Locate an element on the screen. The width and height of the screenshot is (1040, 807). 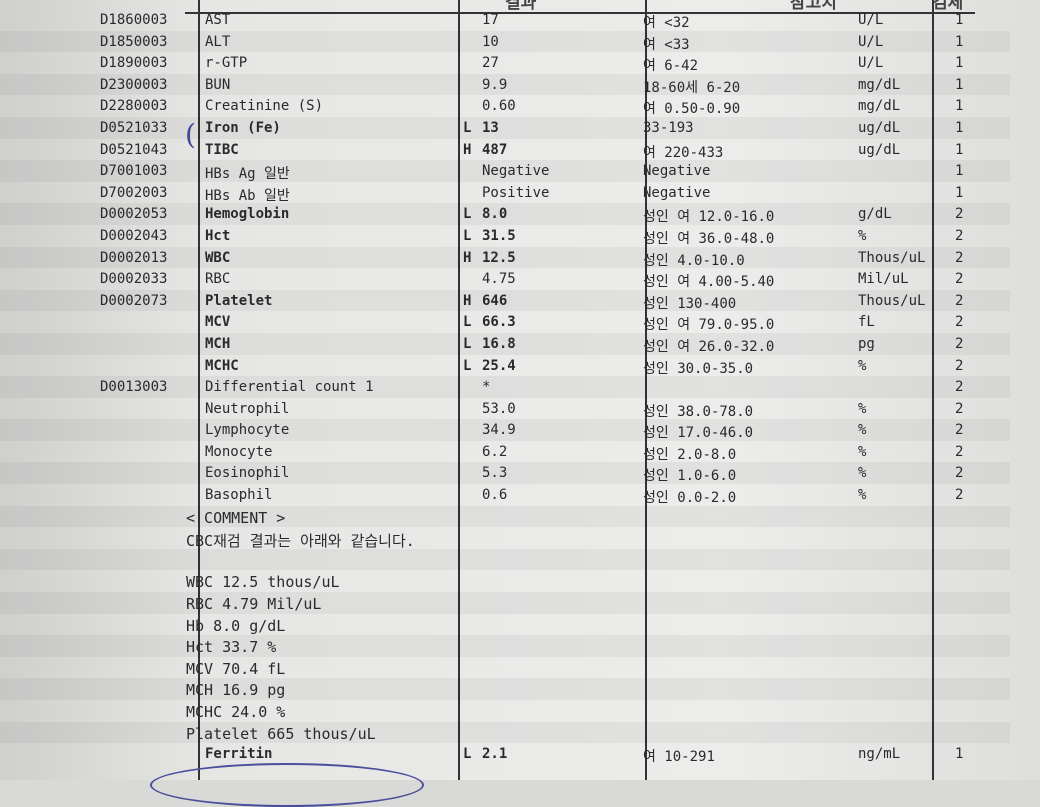
test-code: D1850003 is located at coordinates (134, 41).